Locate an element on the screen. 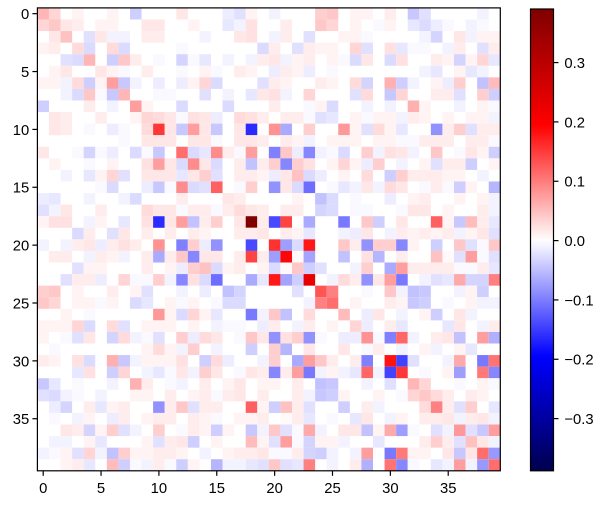 This screenshot has height=510, width=606. svg-text: 0.2 is located at coordinates (574, 123).